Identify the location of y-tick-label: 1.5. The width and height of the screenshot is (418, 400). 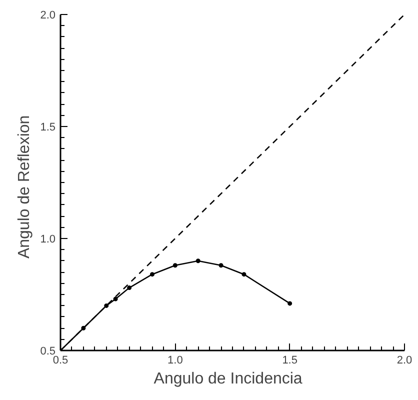
(48, 128).